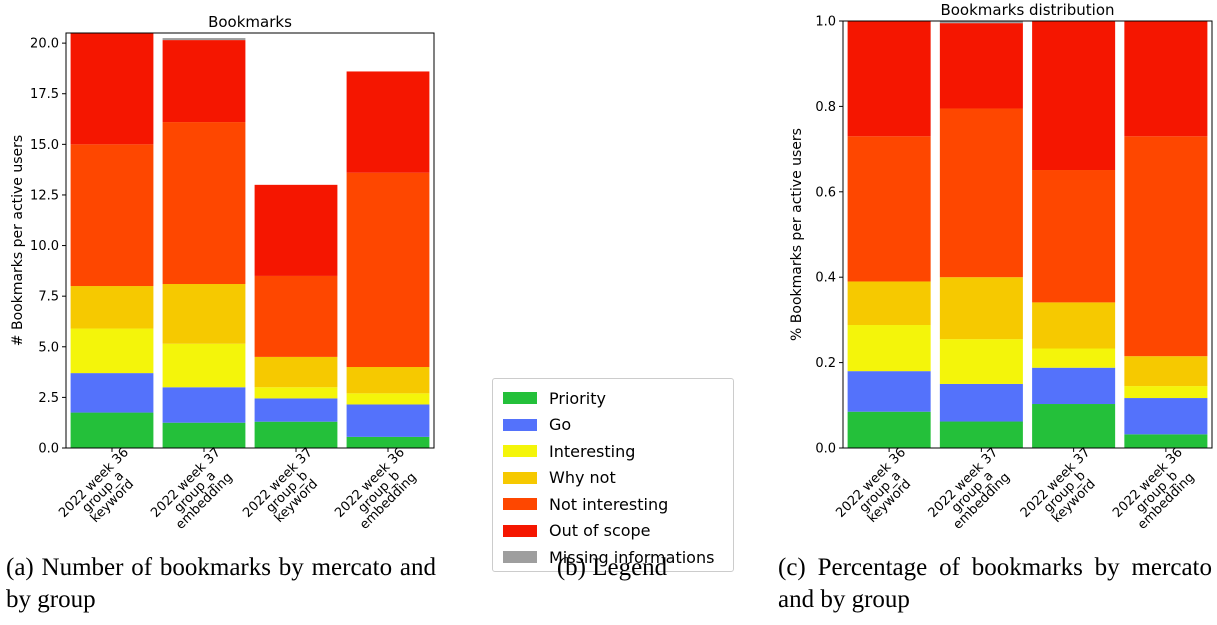 The width and height of the screenshot is (1217, 625). What do you see at coordinates (250, 22) in the screenshot?
I see `chart-title: Bookmarks` at bounding box center [250, 22].